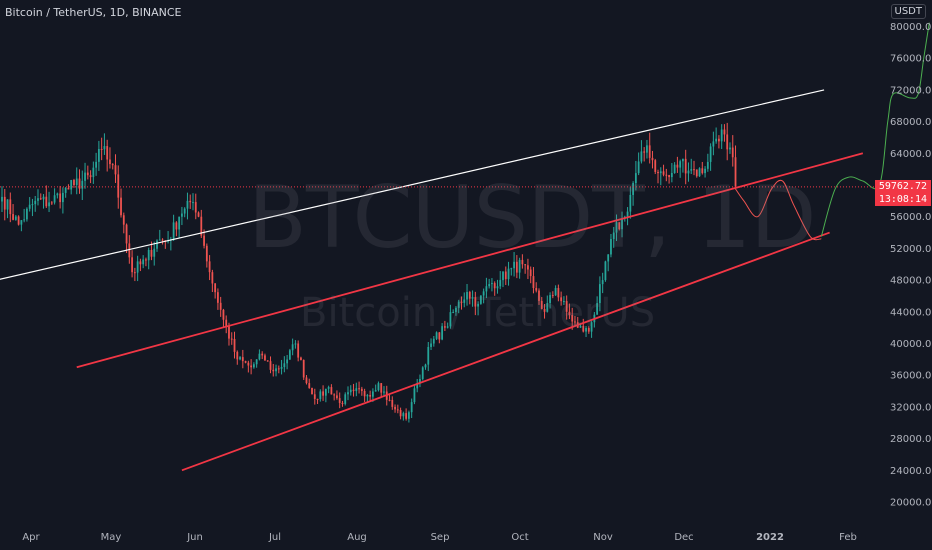 The image size is (932, 550). I want to click on watermark-name: Bitcoin / TetherUS, so click(478, 313).